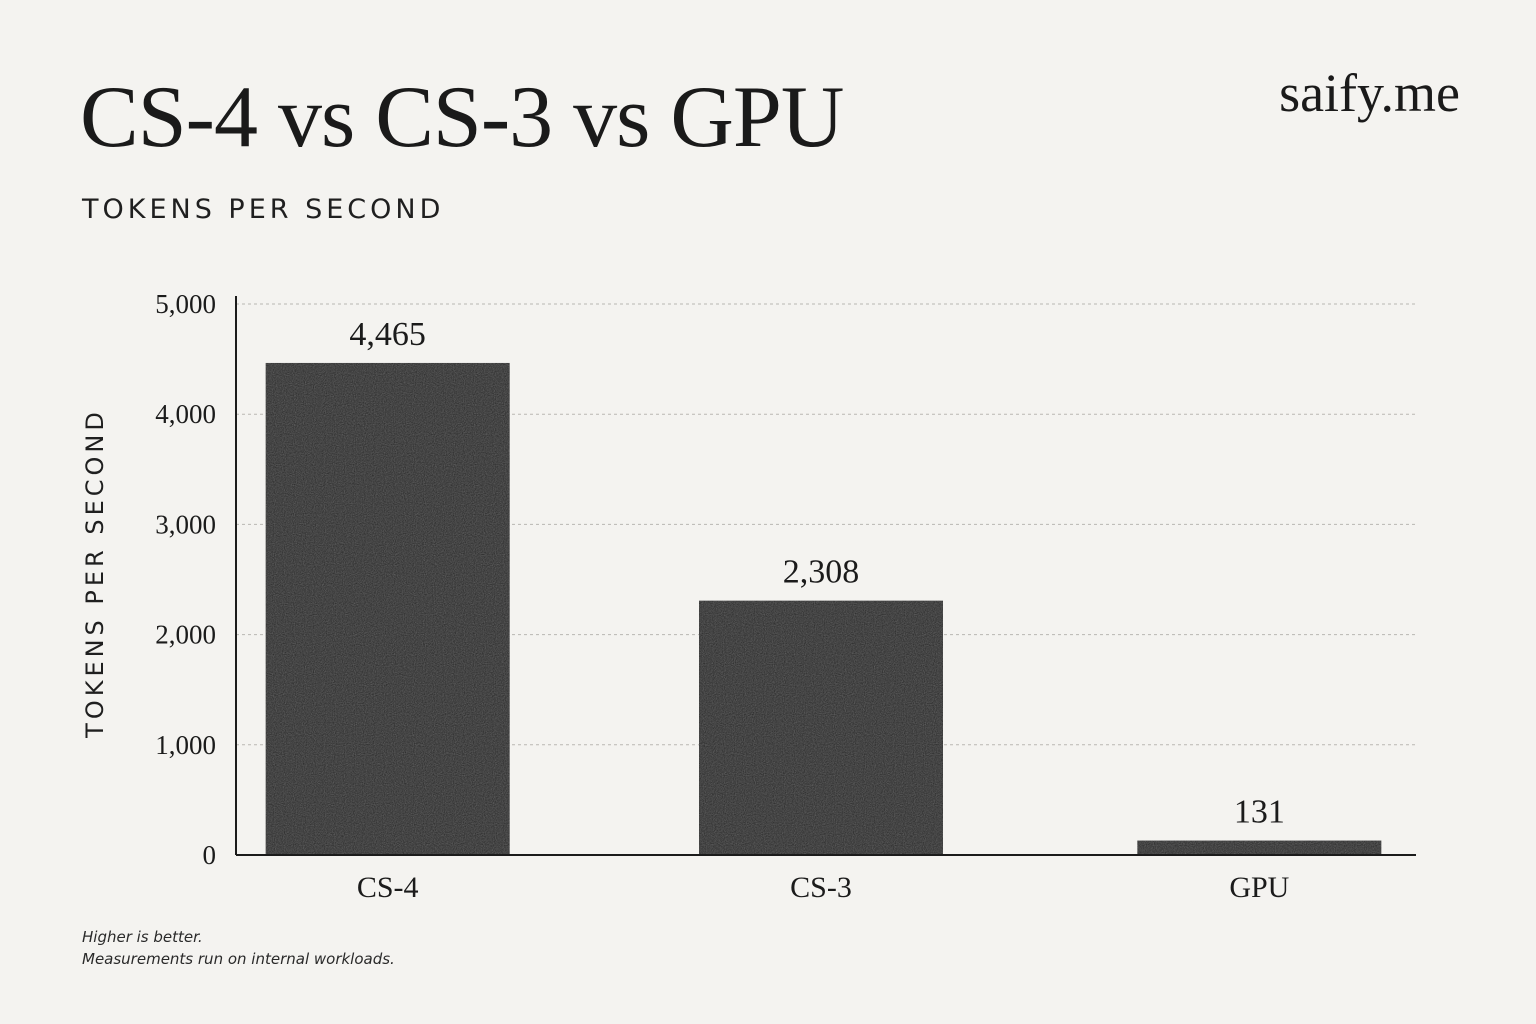 This screenshot has width=1536, height=1024. Describe the element at coordinates (1259, 887) in the screenshot. I see `x-category-label: GPU` at that location.